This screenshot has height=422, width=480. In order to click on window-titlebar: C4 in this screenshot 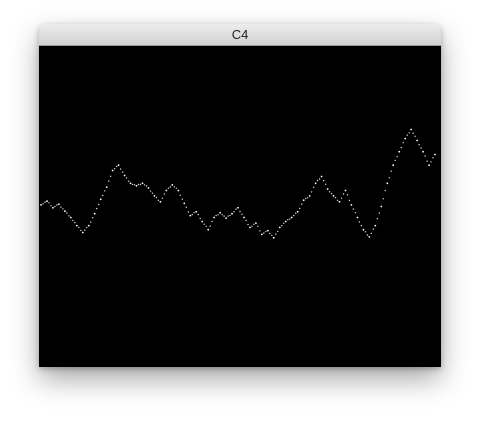, I will do `click(240, 35)`.